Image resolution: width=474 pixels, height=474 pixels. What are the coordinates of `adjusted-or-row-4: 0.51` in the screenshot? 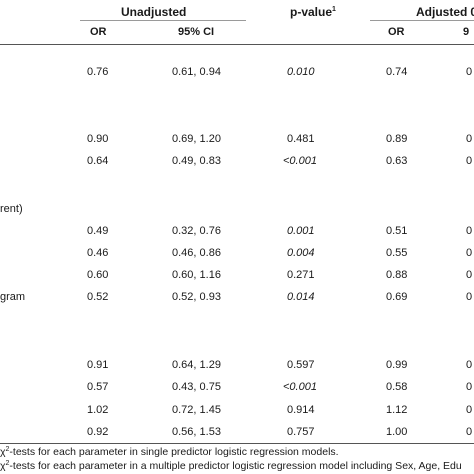 It's located at (397, 231).